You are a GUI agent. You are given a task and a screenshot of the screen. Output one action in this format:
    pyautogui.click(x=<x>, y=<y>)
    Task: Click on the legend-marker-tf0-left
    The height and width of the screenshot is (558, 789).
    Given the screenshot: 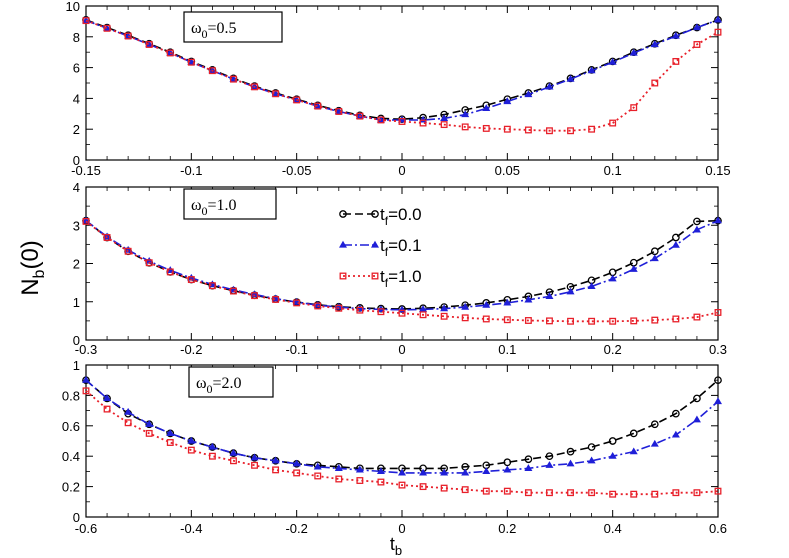 What is the action you would take?
    pyautogui.click(x=343, y=214)
    